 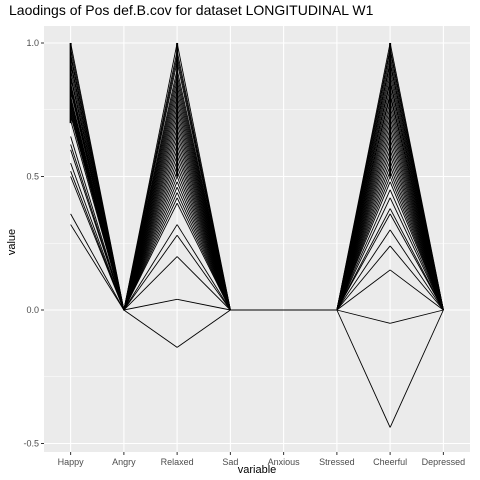 What do you see at coordinates (124, 462) in the screenshot?
I see `x-tick-label: Angry` at bounding box center [124, 462].